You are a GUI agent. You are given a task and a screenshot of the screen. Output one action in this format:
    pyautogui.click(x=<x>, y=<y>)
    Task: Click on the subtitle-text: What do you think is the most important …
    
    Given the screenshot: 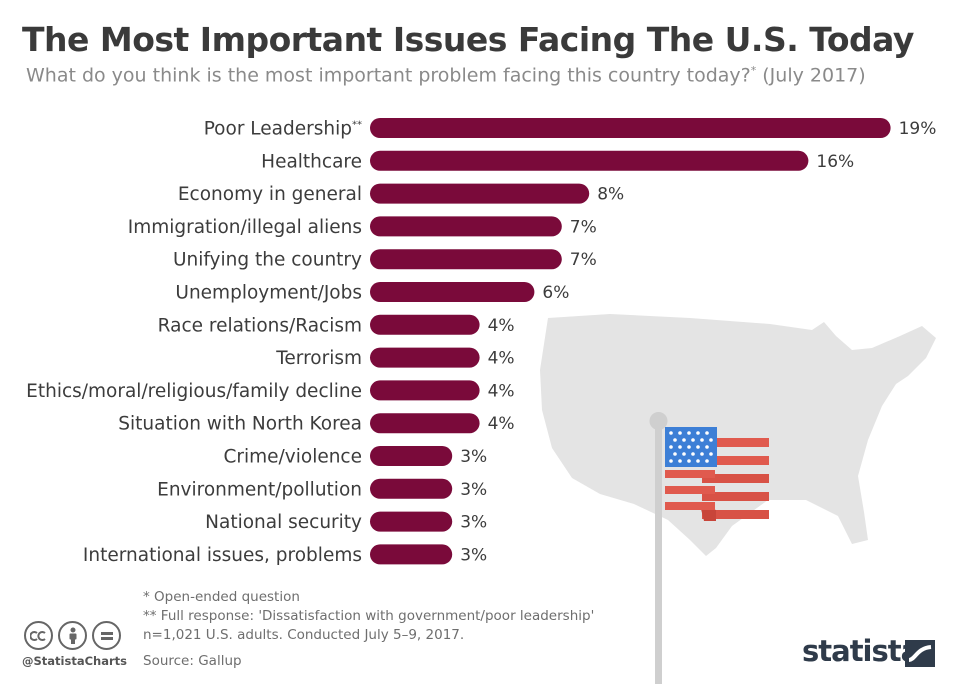 What is the action you would take?
    pyautogui.click(x=388, y=75)
    